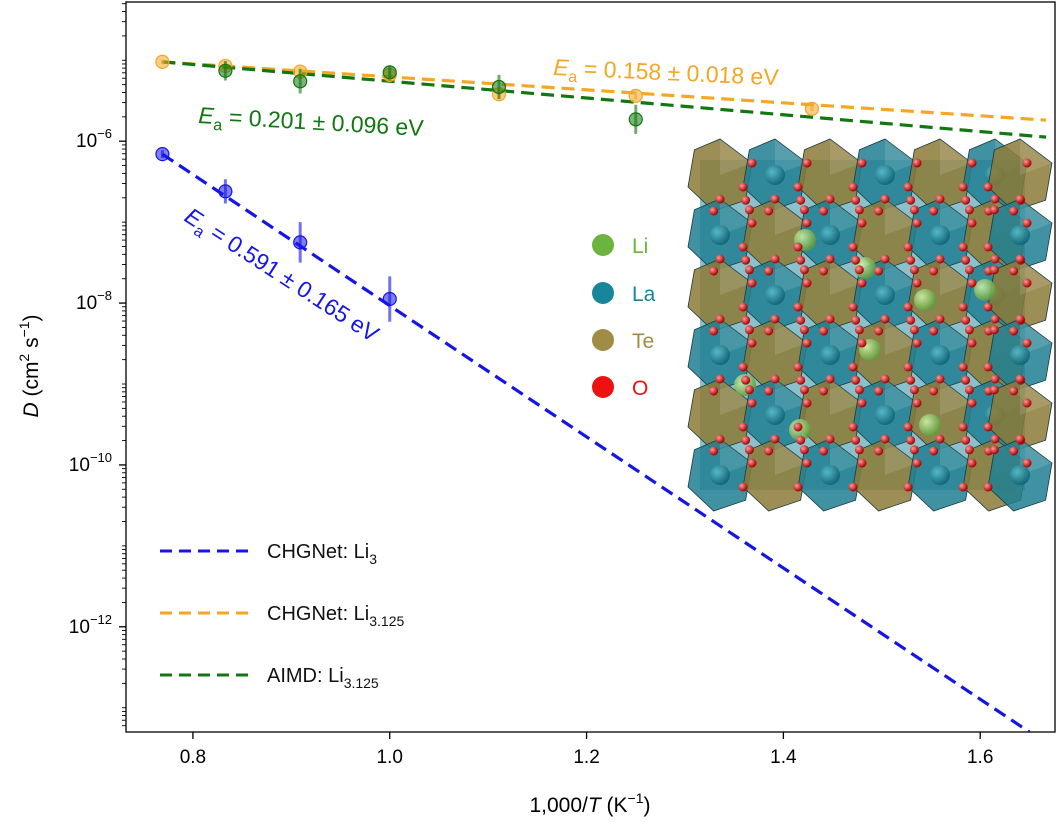 The width and height of the screenshot is (1057, 825). What do you see at coordinates (589, 803) in the screenshot?
I see `x-axis-label: 1,000/T (K−1)` at bounding box center [589, 803].